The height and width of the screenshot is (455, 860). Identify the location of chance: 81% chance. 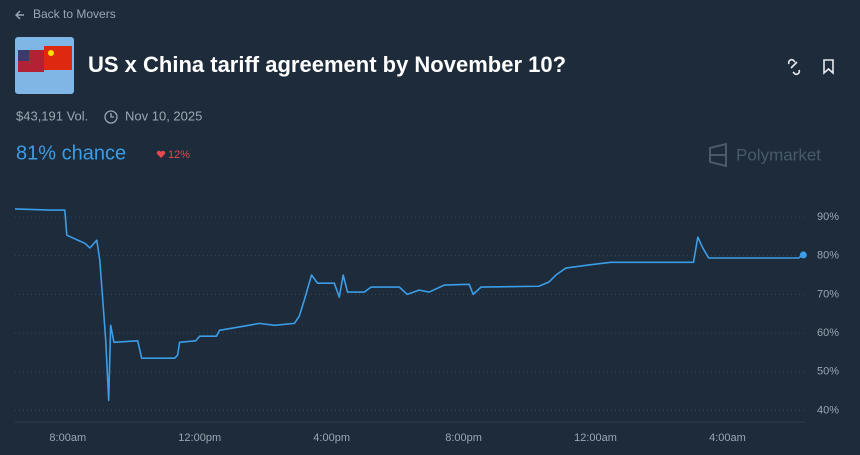
(71, 153).